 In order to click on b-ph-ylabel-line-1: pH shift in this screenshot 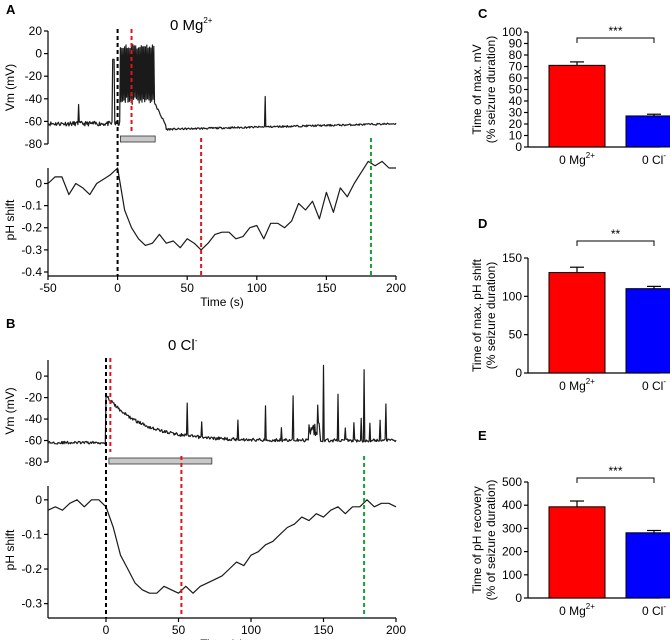, I will do `click(10, 549)`.